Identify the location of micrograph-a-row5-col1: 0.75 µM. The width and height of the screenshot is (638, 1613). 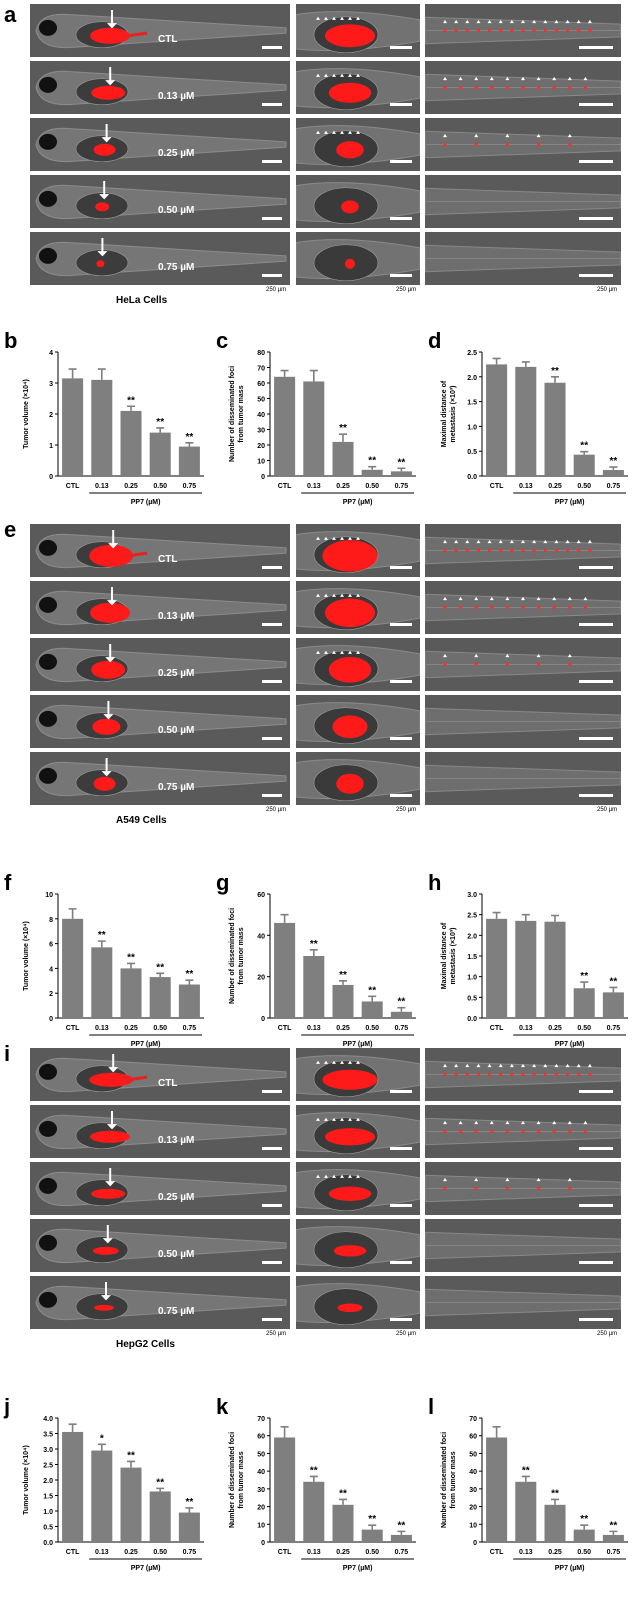
(160, 258).